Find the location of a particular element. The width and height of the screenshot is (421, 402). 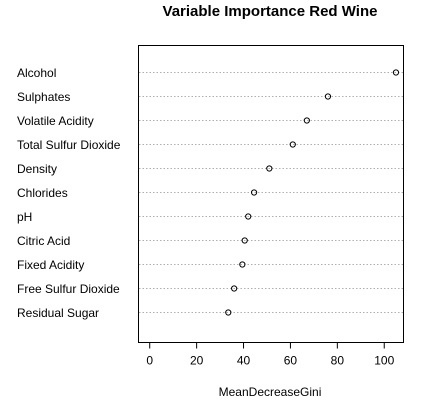

chart-title: Variable Importance Red Wine is located at coordinates (270, 11).